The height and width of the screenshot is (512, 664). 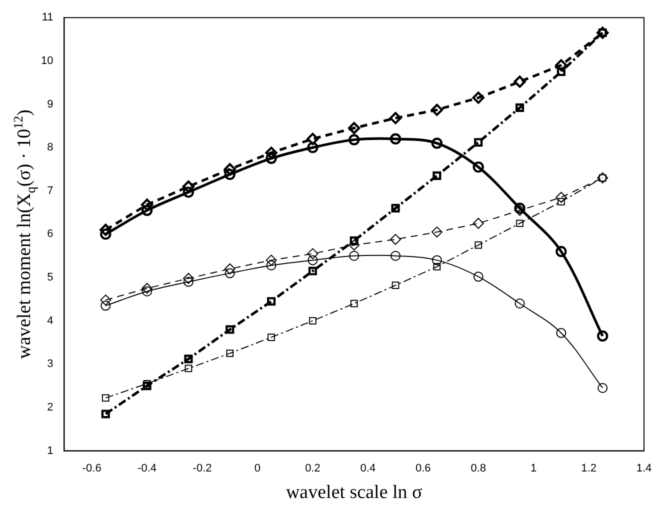 What do you see at coordinates (50, 234) in the screenshot?
I see `y-tick-label: 6` at bounding box center [50, 234].